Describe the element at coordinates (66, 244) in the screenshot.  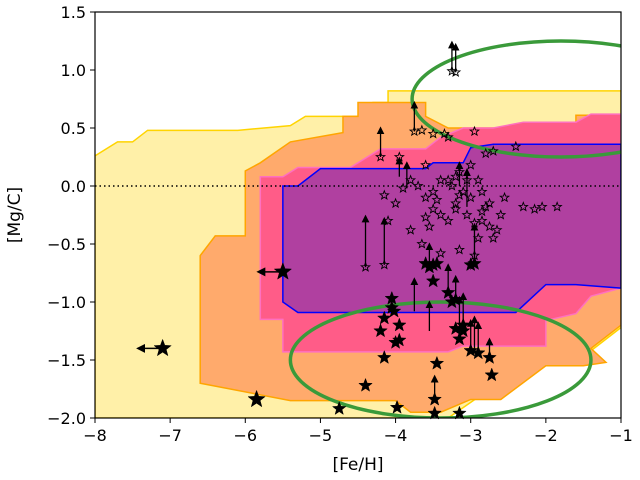
I see `y-tick-label: −0.5` at that location.